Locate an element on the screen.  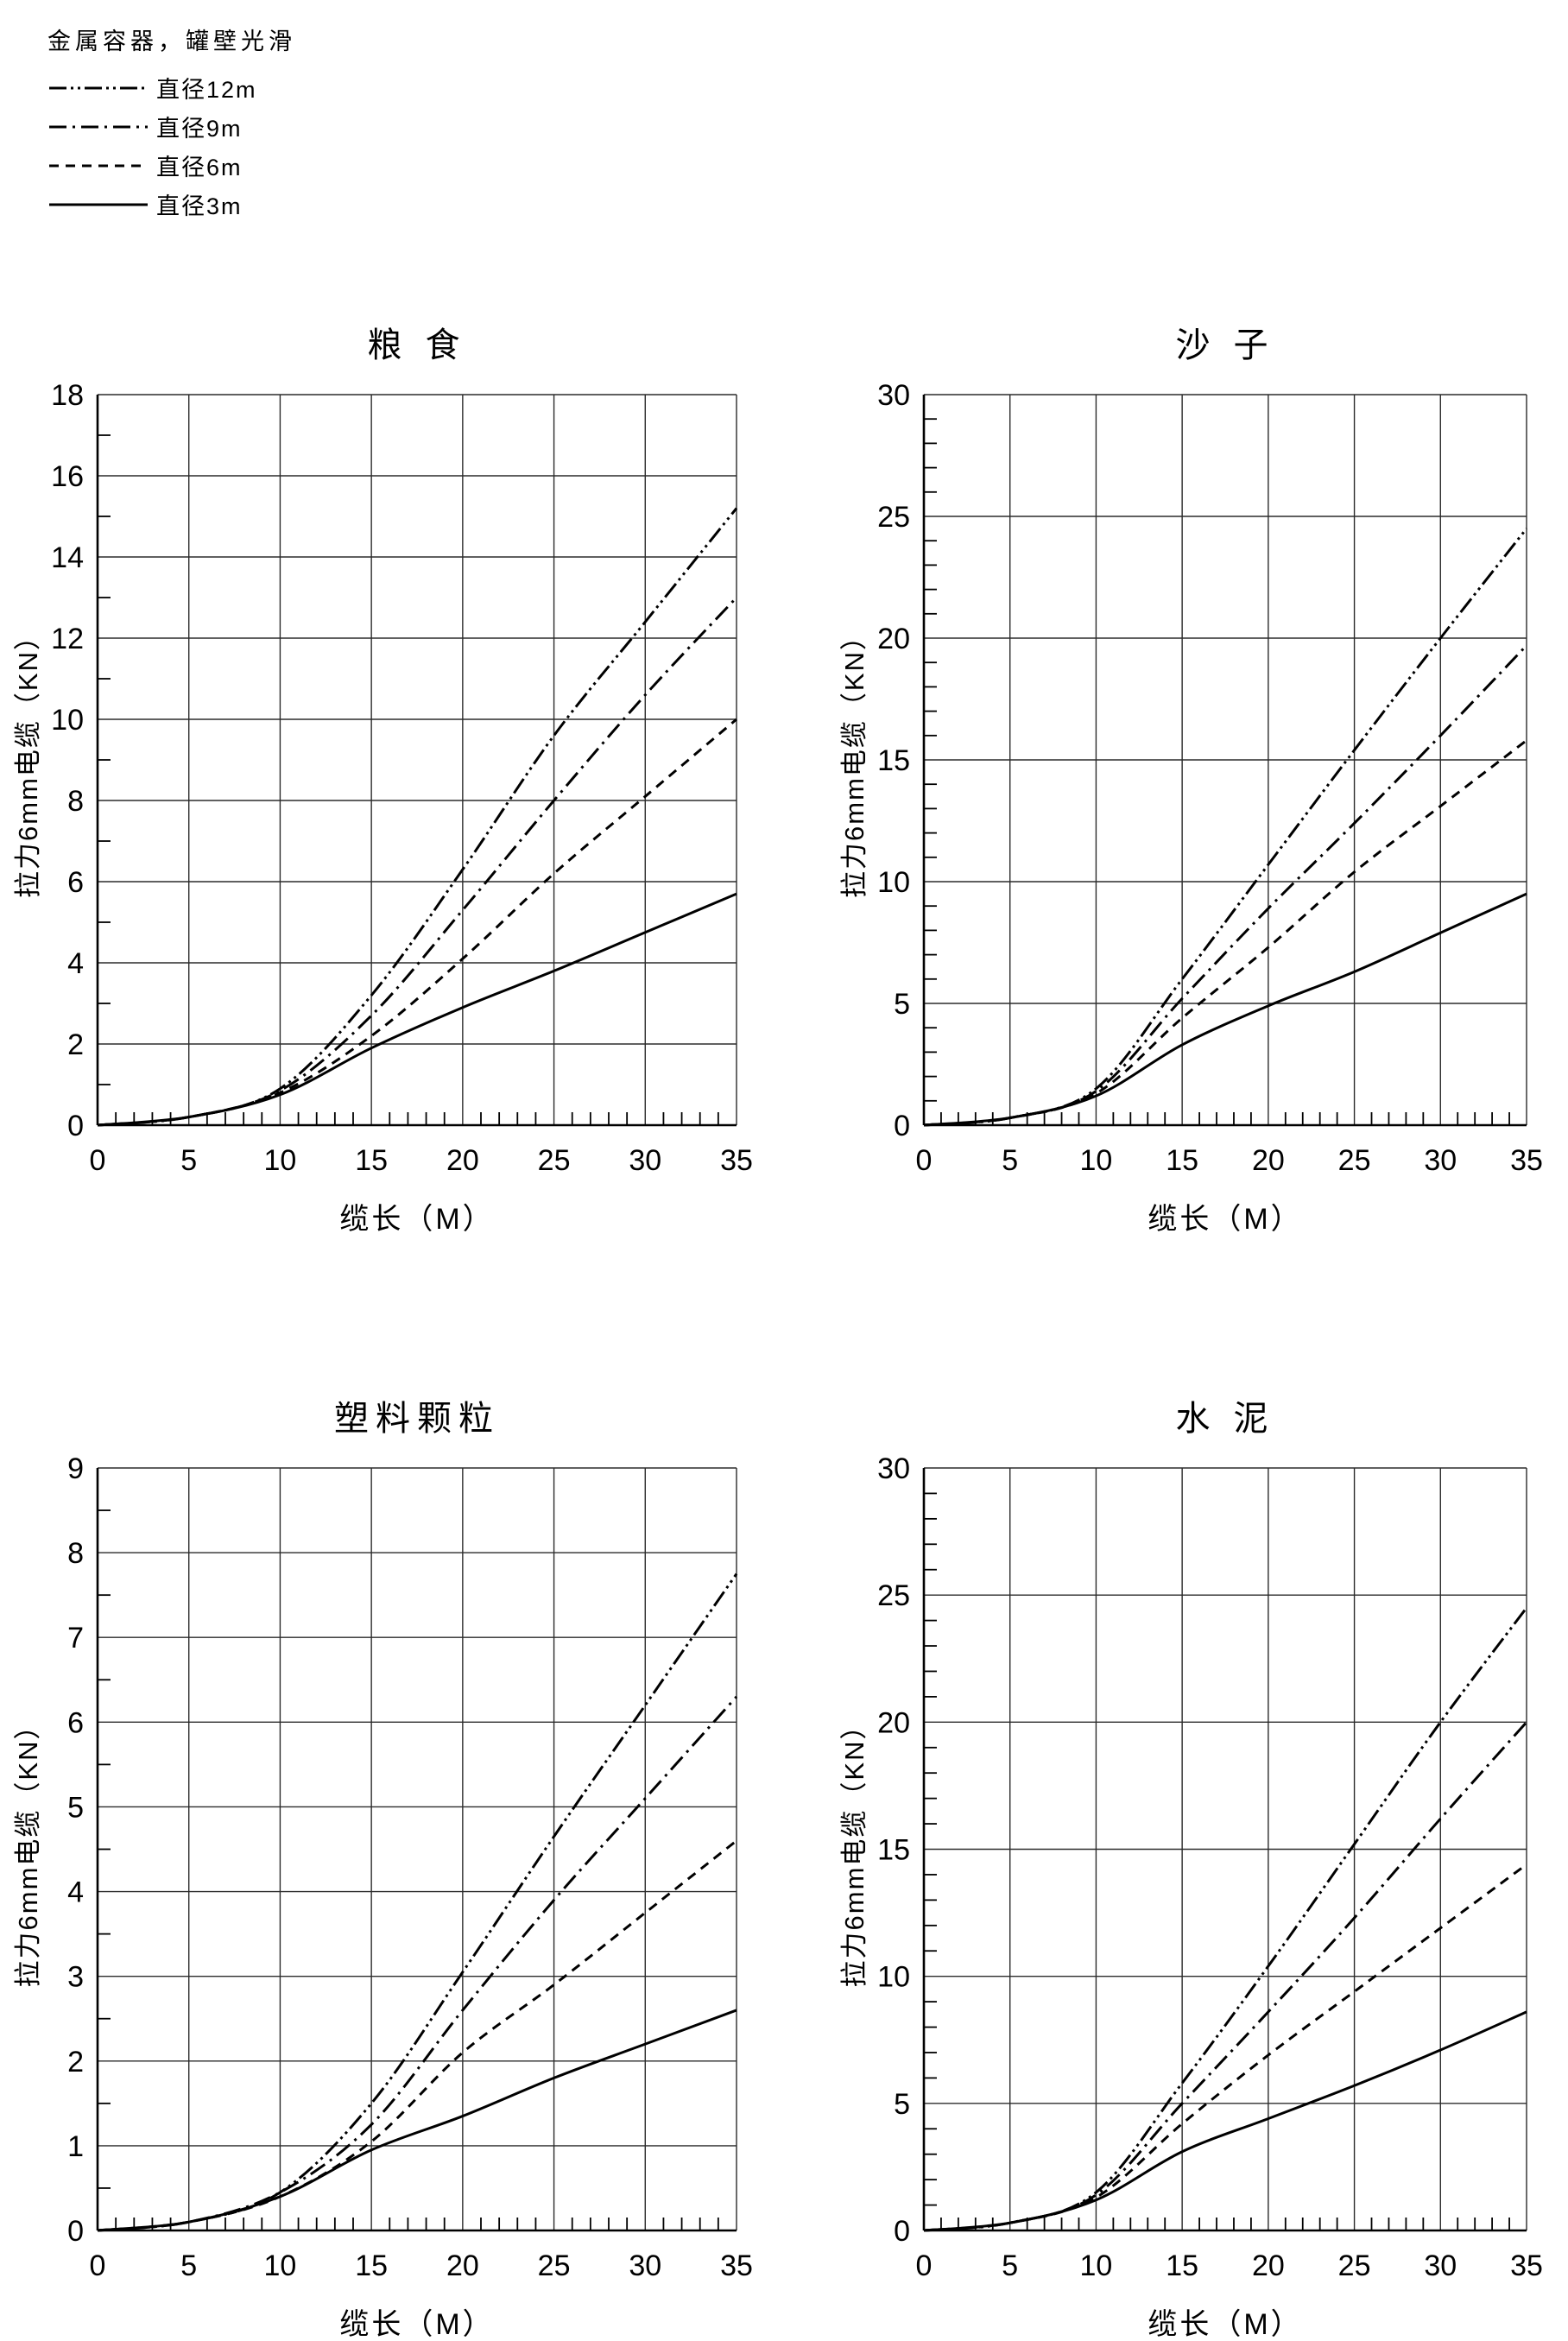
chart-title: 塑料颗粒 is located at coordinates (417, 1419).